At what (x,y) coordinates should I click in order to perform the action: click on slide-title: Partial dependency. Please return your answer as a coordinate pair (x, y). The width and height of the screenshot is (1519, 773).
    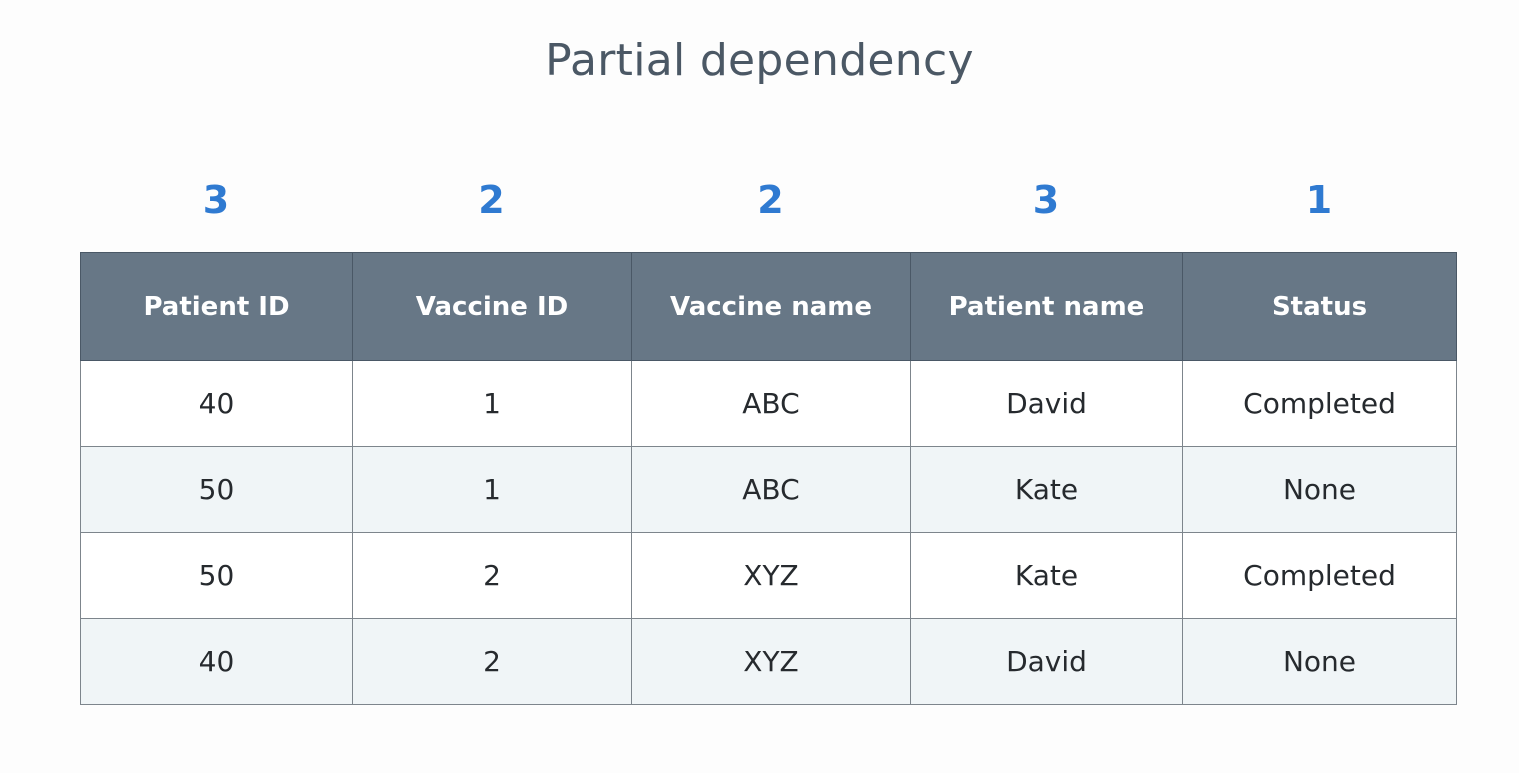
    Looking at the image, I should click on (759, 60).